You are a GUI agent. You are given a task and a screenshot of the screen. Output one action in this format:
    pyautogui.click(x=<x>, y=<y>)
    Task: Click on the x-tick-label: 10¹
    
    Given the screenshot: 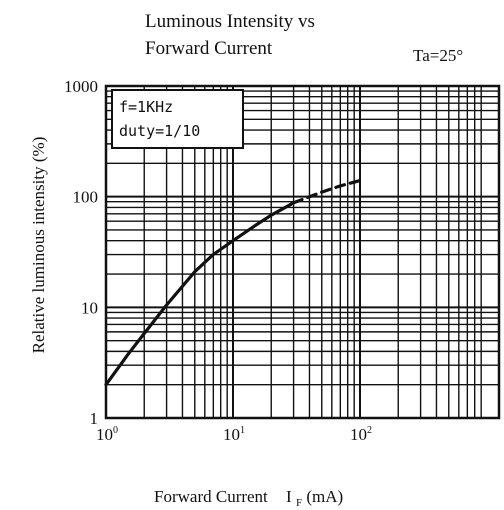 What is the action you would take?
    pyautogui.click(x=234, y=434)
    